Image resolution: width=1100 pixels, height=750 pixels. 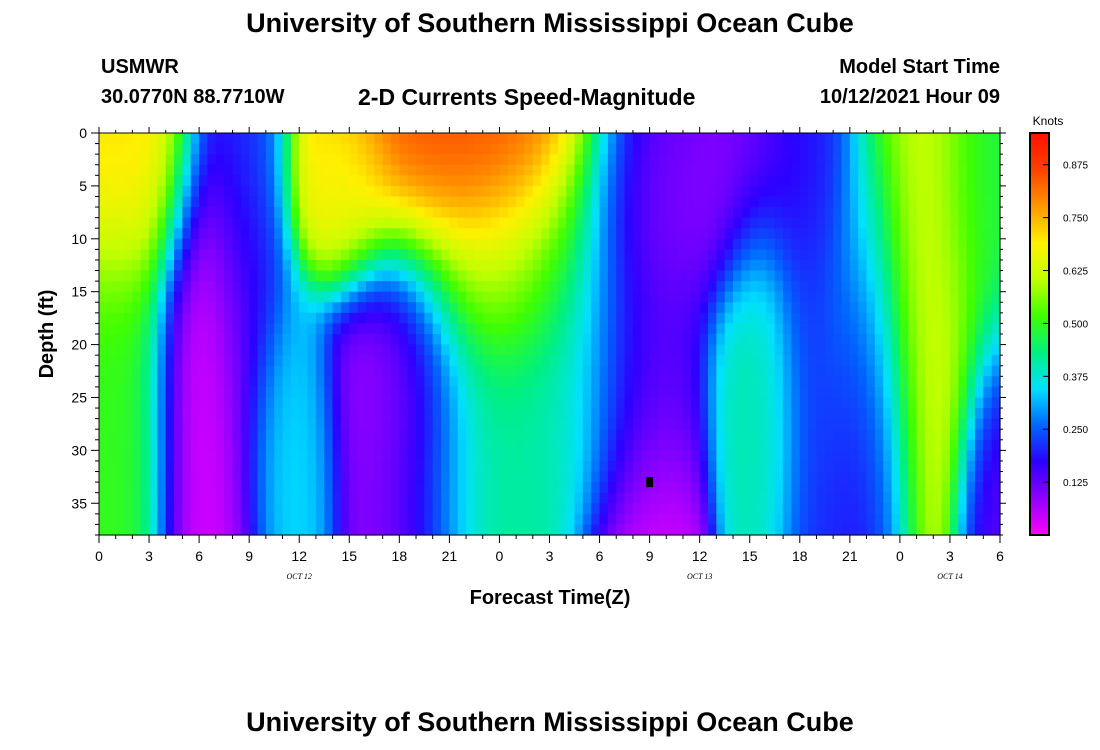 What do you see at coordinates (699, 576) in the screenshot?
I see `date-label: OCT 13` at bounding box center [699, 576].